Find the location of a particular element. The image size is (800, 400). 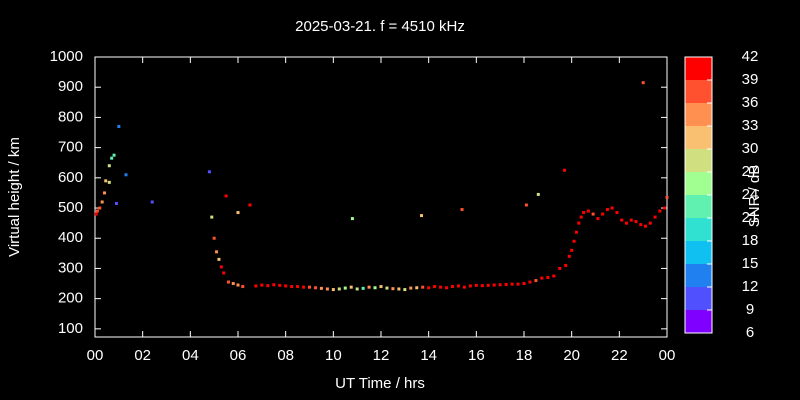

colorbar-tick-label: 12 is located at coordinates (750, 286).